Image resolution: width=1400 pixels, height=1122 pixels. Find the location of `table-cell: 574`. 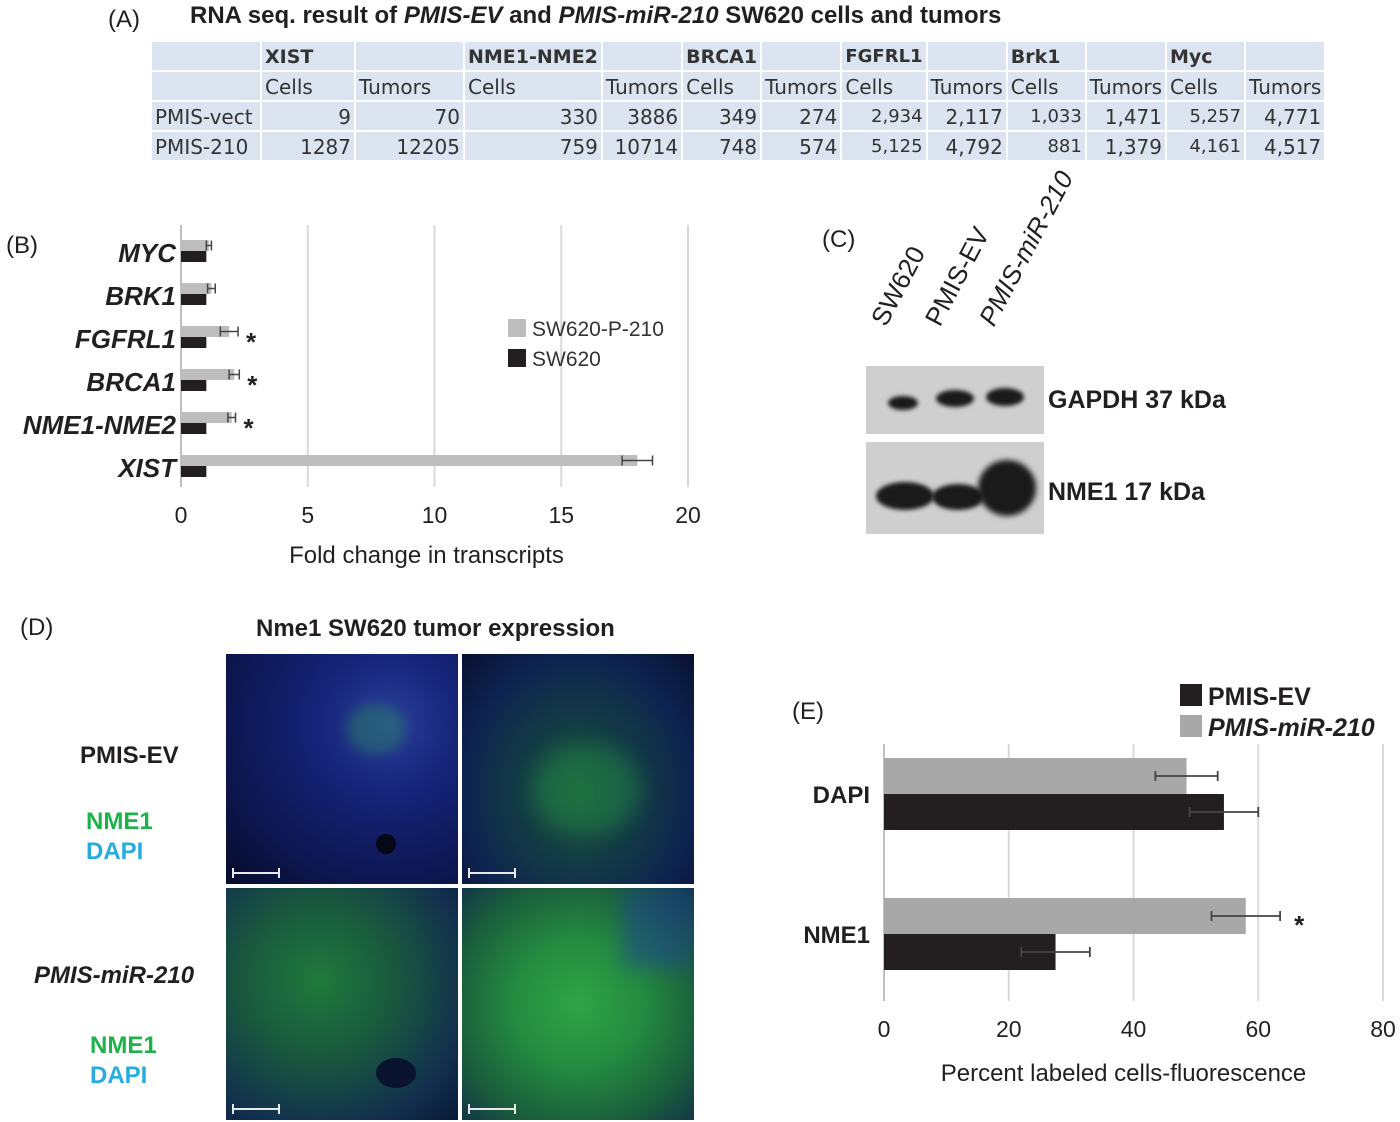

table-cell: 574 is located at coordinates (801, 146).